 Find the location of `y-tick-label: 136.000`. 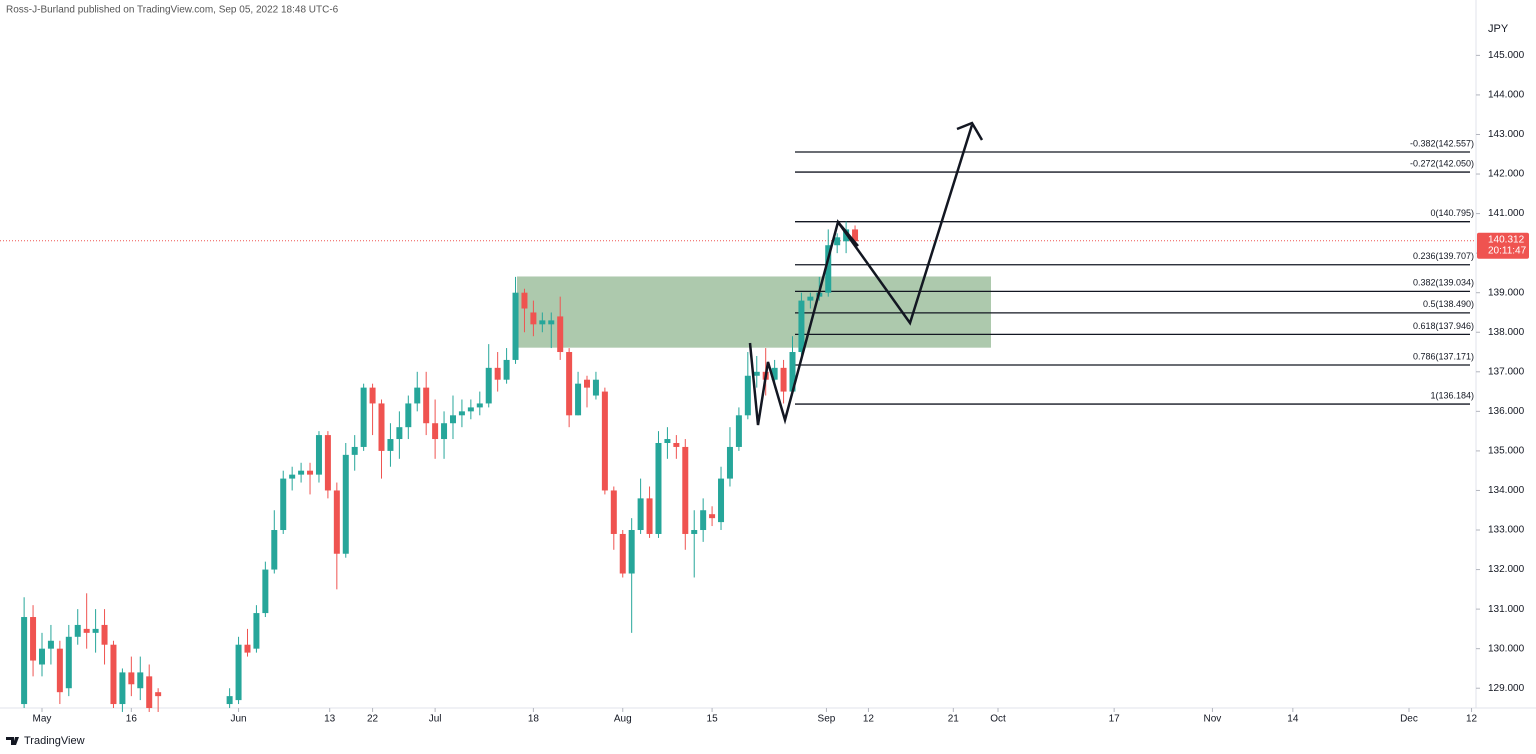

y-tick-label: 136.000 is located at coordinates (1506, 411).